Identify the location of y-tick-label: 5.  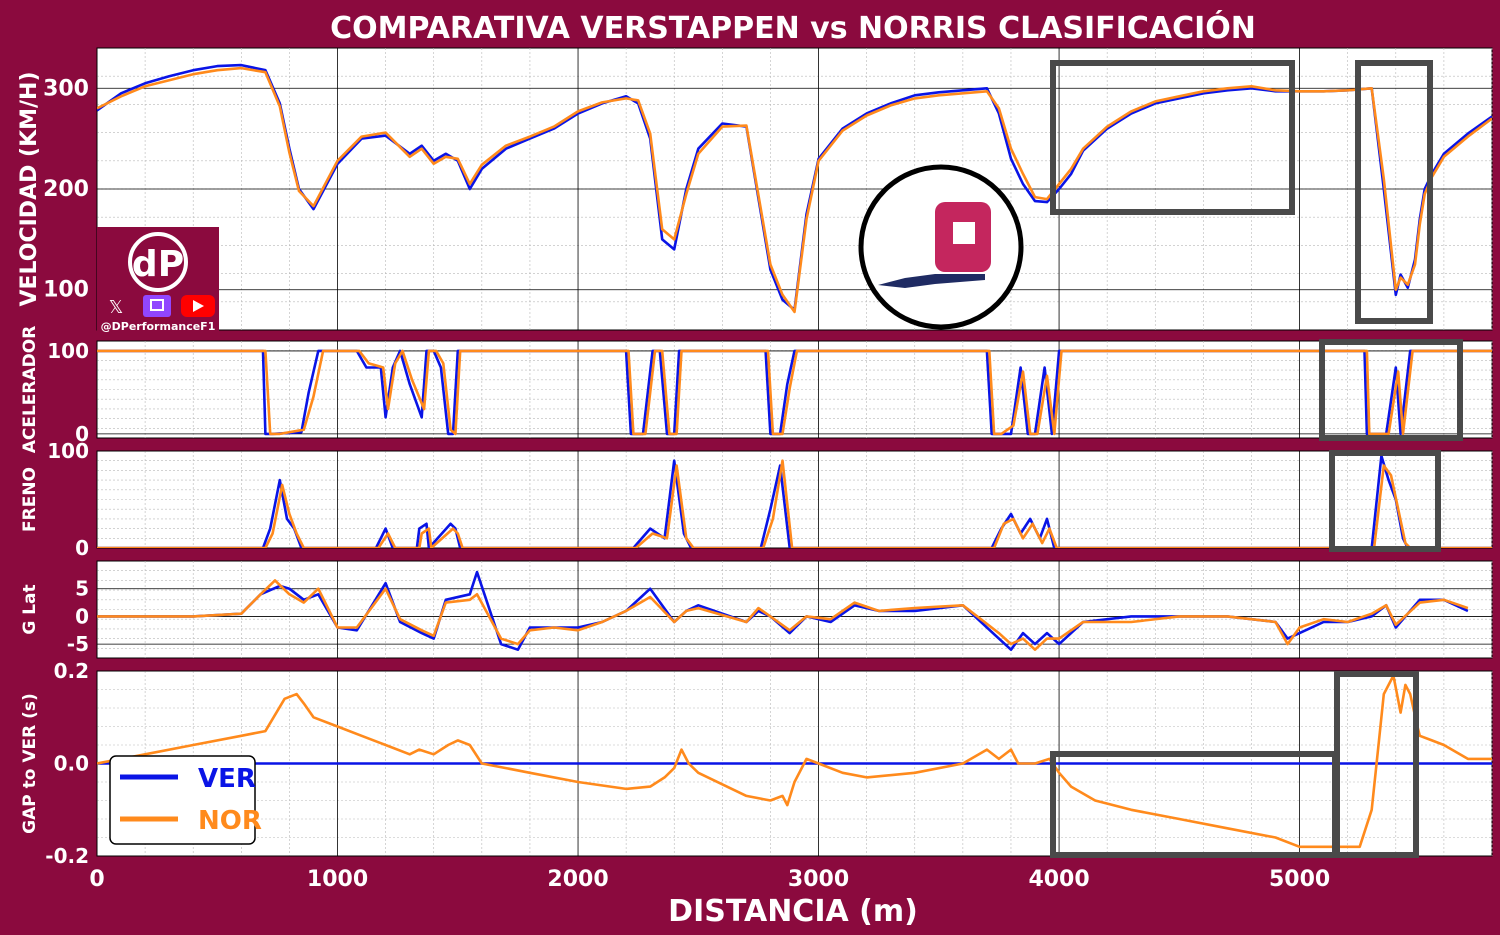
(82, 589).